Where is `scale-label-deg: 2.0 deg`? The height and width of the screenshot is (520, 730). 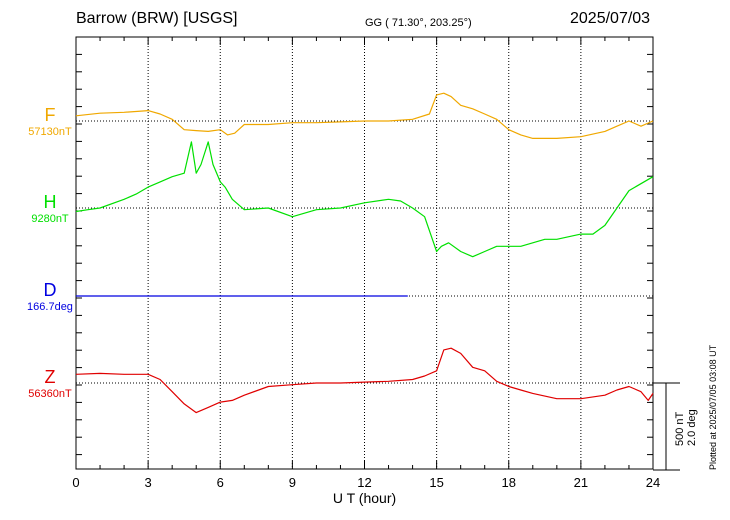
scale-label-deg: 2.0 deg is located at coordinates (692, 427).